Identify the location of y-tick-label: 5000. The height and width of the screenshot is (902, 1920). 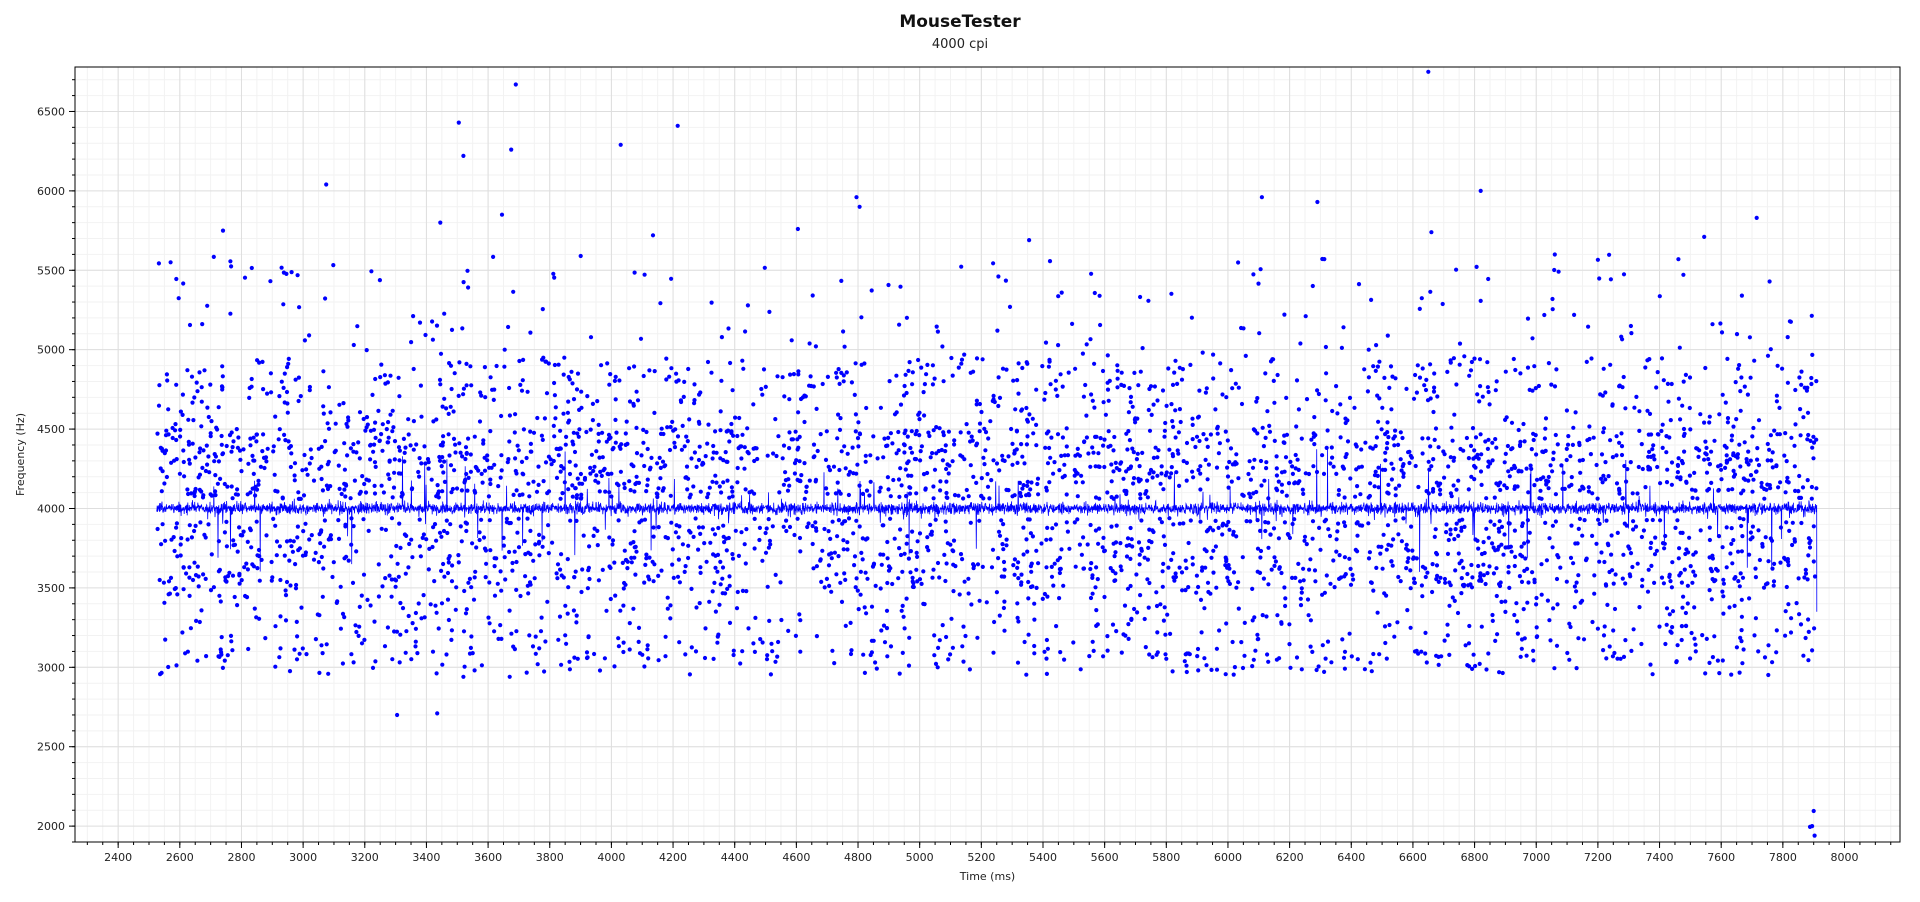
(51, 350).